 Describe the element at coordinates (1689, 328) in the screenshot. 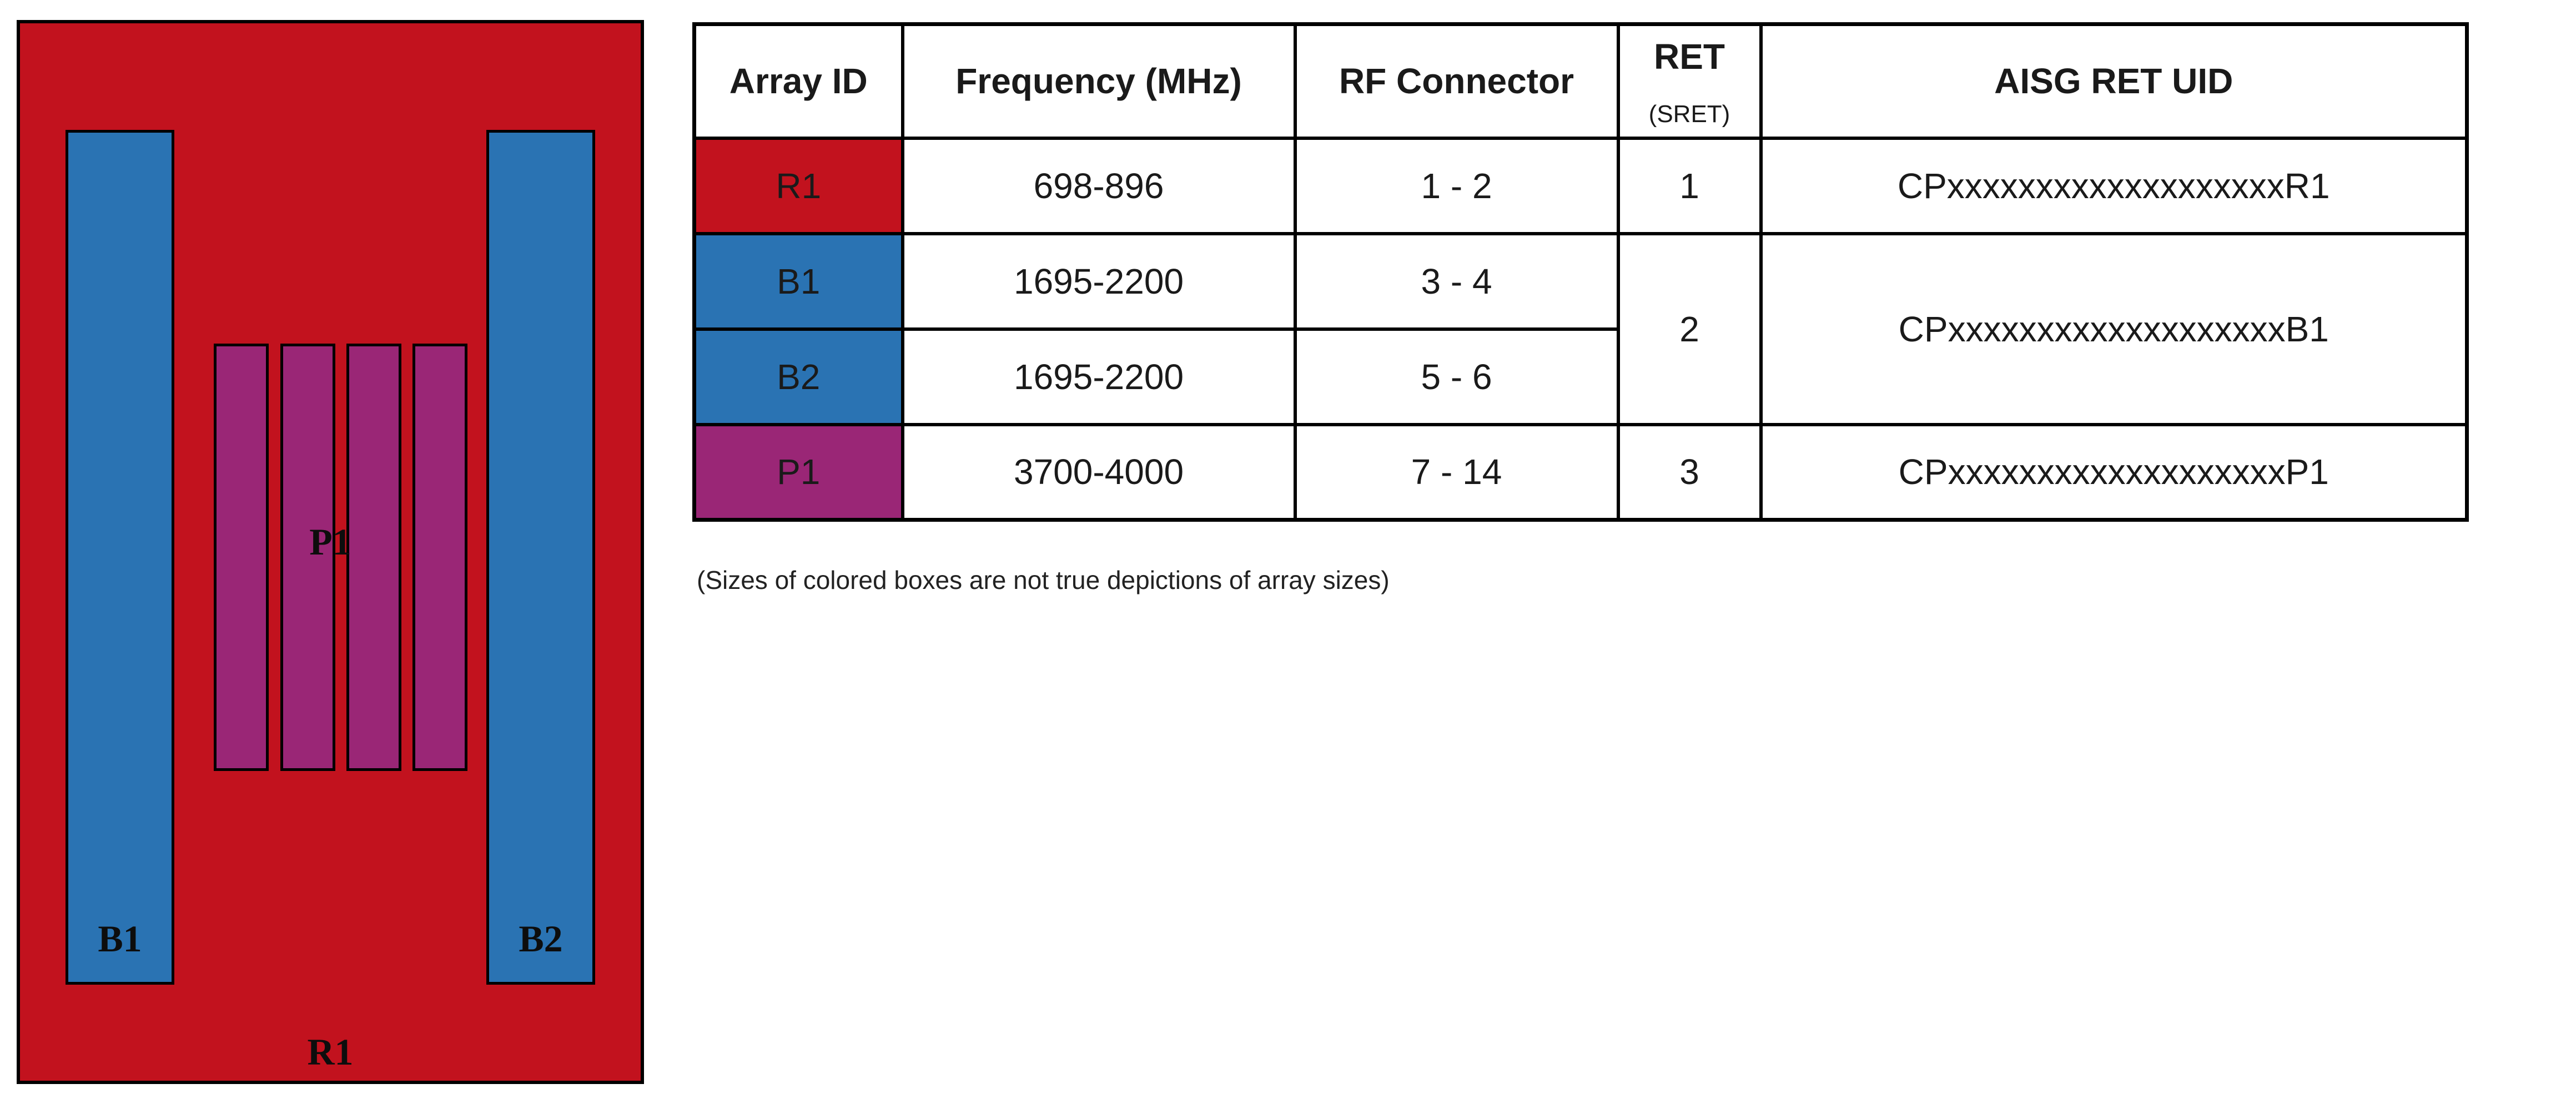

I see `ret-cell-merged: 2` at that location.